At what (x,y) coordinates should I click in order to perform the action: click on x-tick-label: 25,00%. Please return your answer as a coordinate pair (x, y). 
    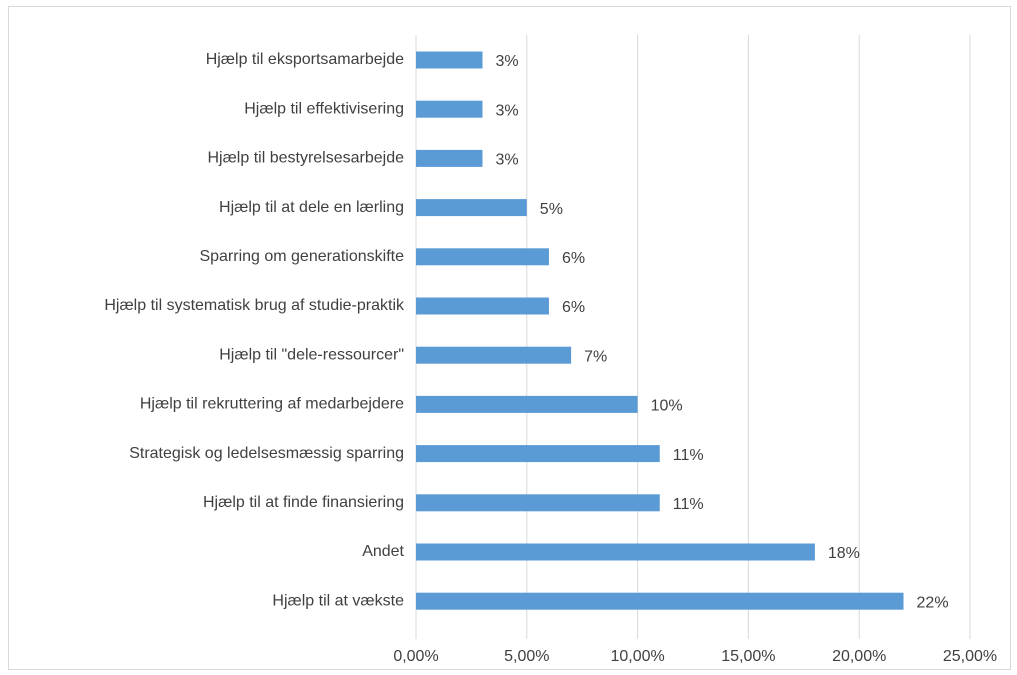
    Looking at the image, I should click on (970, 656).